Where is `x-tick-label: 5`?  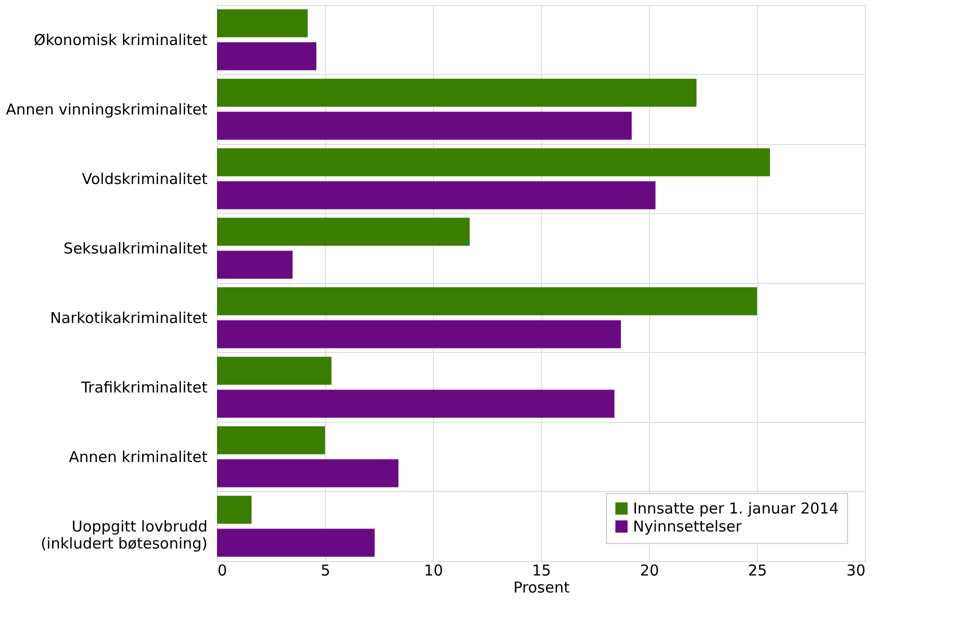 x-tick-label: 5 is located at coordinates (325, 571).